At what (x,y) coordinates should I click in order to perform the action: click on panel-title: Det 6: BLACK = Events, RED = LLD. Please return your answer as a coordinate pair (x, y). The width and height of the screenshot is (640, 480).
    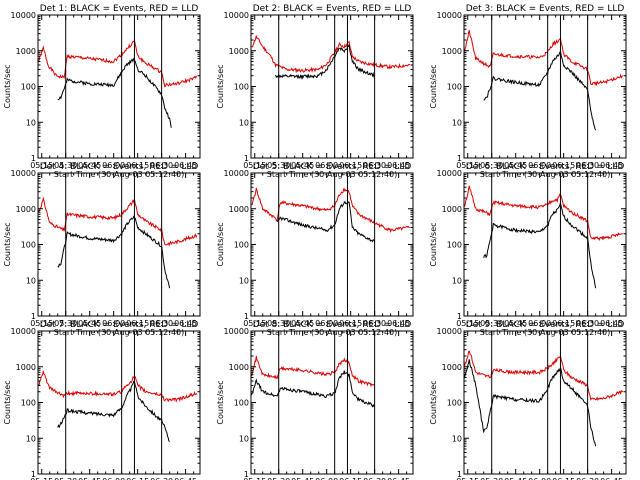
    Looking at the image, I should click on (545, 167).